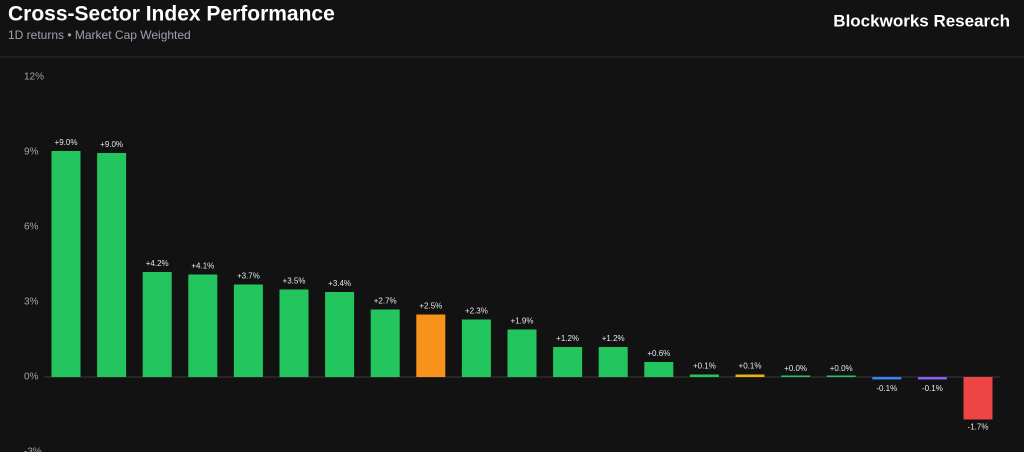 Image resolution: width=1024 pixels, height=452 pixels. Describe the element at coordinates (476, 311) in the screenshot. I see `value-label: +2.3%` at that location.